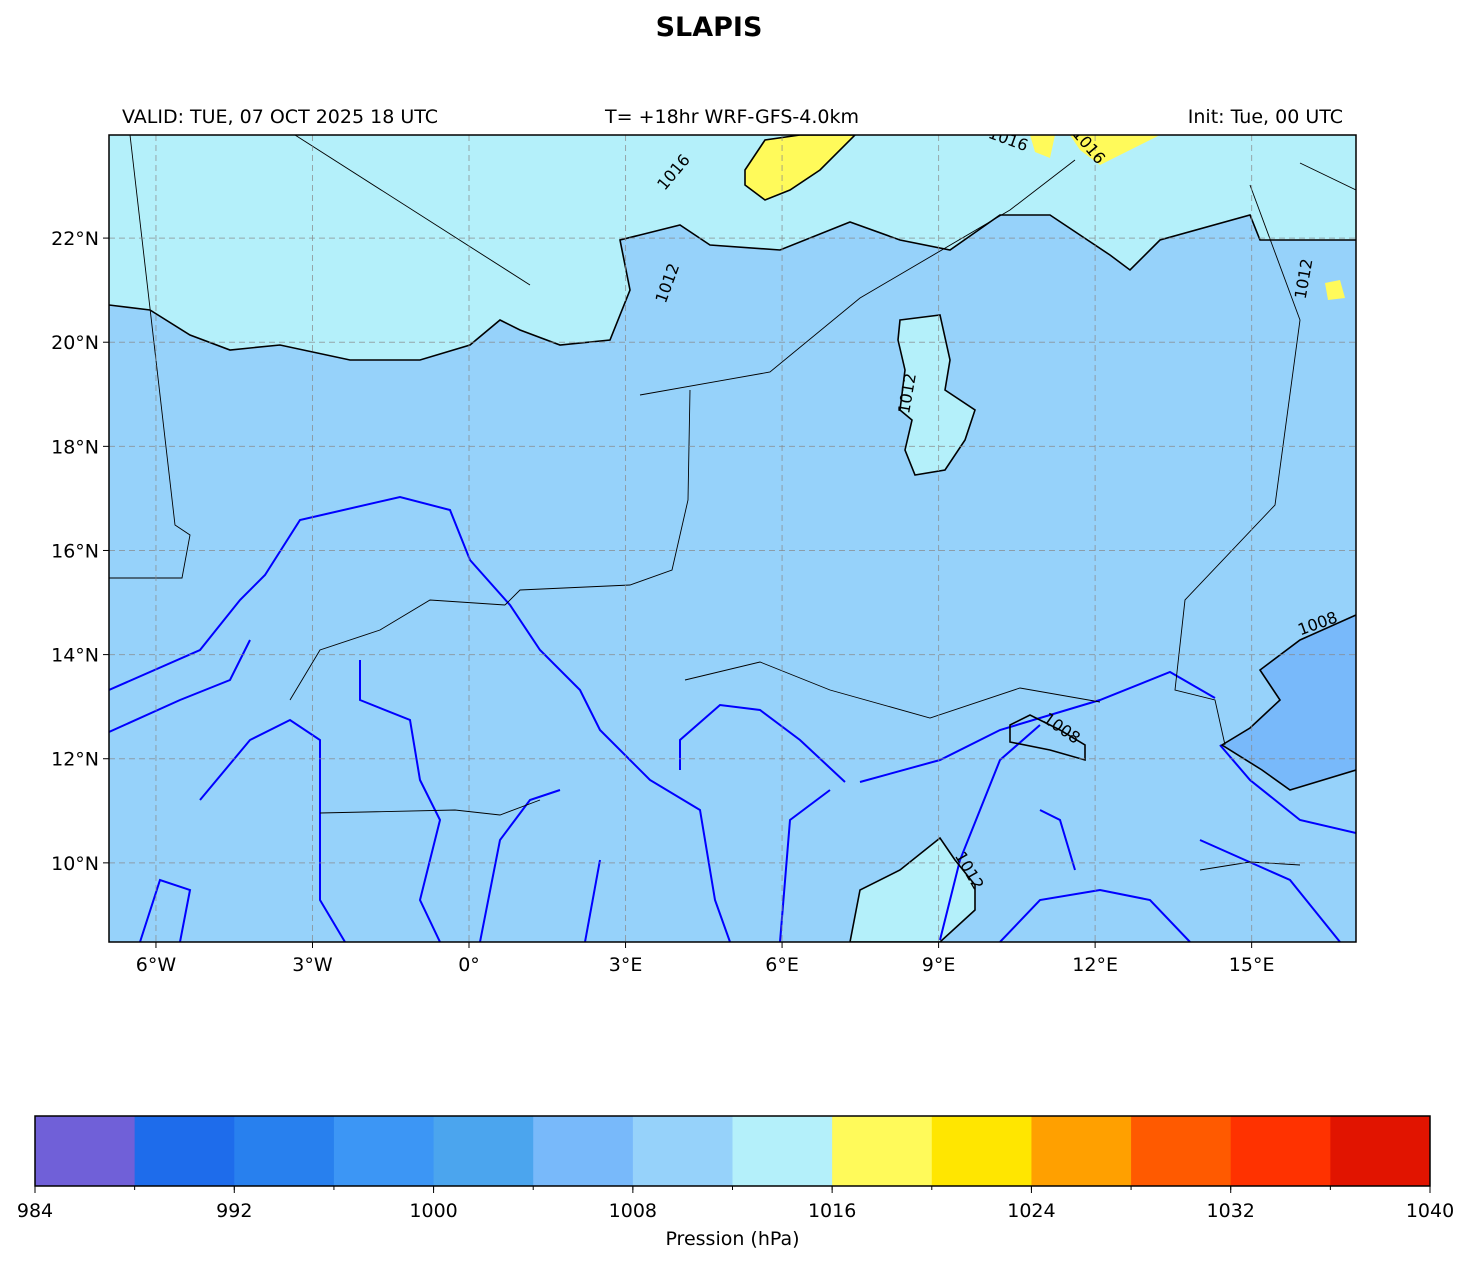  I want to click on colorbar-tick-label: 1040, so click(1430, 1211).